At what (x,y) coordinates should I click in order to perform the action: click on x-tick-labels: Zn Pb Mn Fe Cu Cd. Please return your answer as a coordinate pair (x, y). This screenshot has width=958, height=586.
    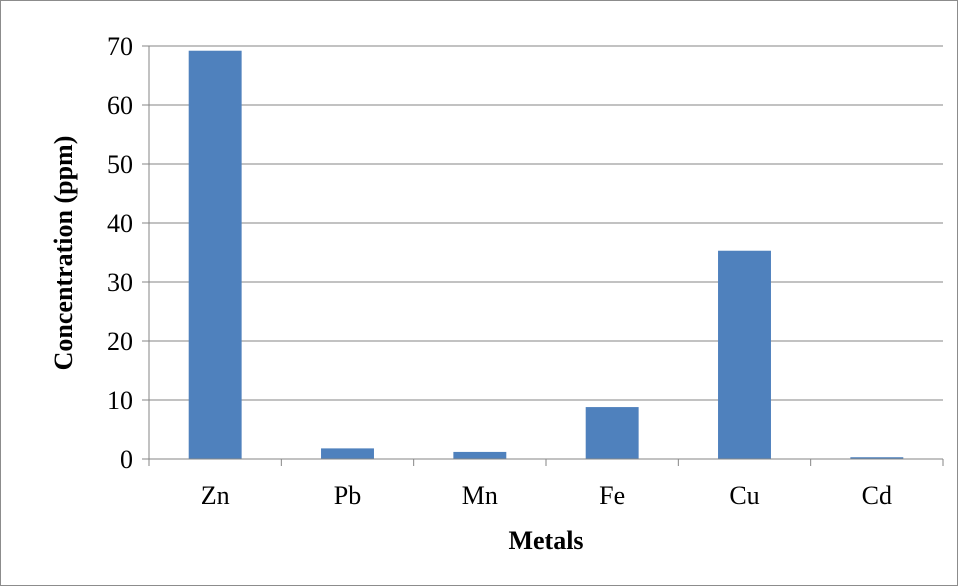
    Looking at the image, I should click on (546, 495).